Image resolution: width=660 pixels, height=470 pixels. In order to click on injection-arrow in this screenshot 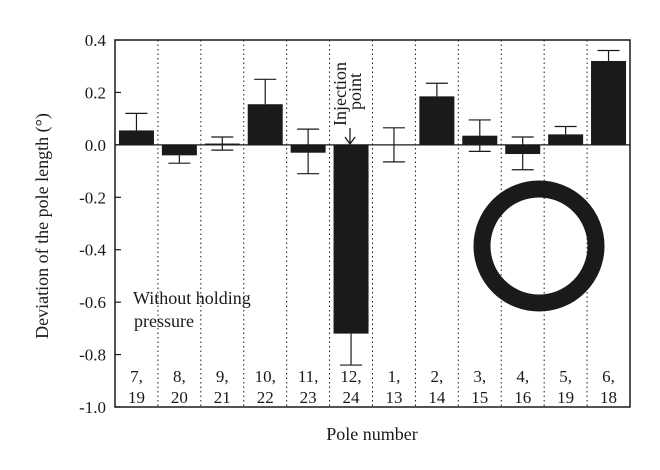, I will do `click(350, 137)`.